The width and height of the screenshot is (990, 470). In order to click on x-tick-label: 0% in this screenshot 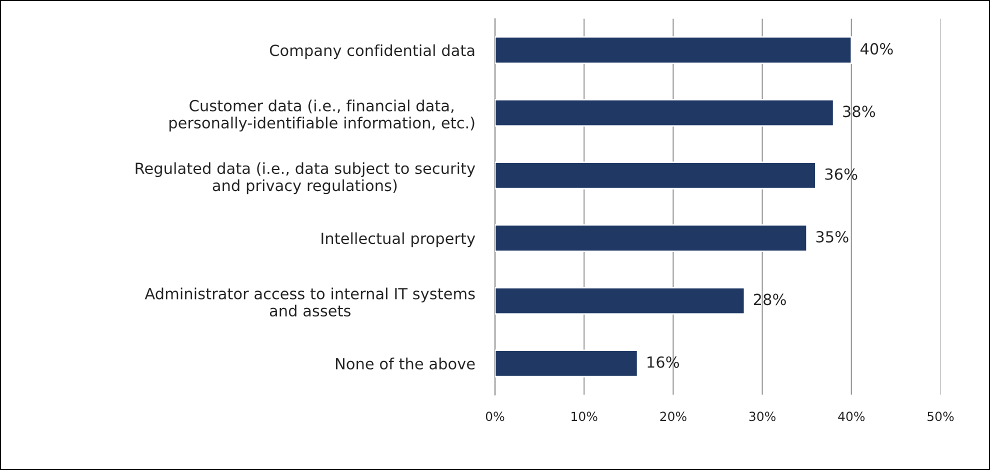, I will do `click(495, 417)`.